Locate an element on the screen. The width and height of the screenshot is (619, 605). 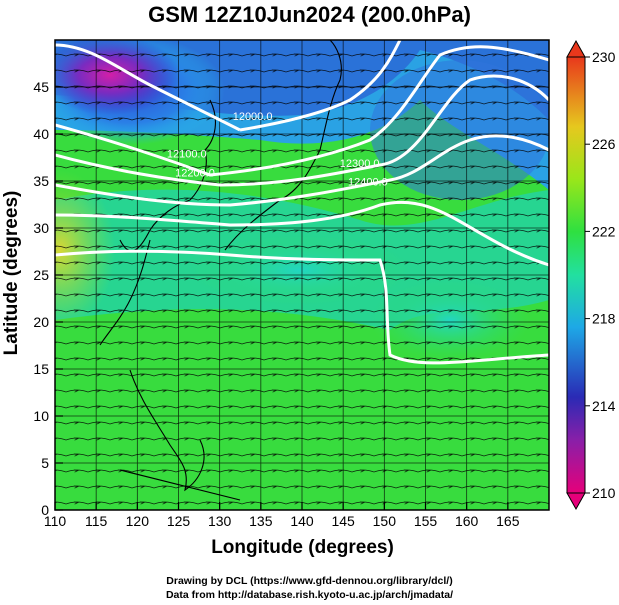
y-tick-label: 25 is located at coordinates (41, 275).